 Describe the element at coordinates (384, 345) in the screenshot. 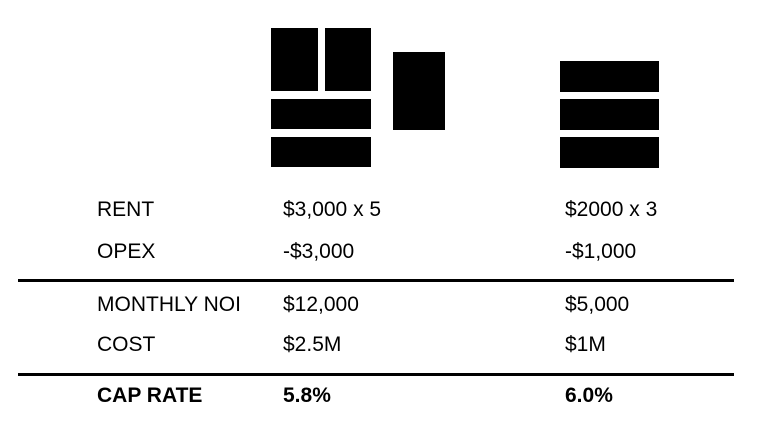

I see `table-row-cost: COST $2.5M $1M` at that location.